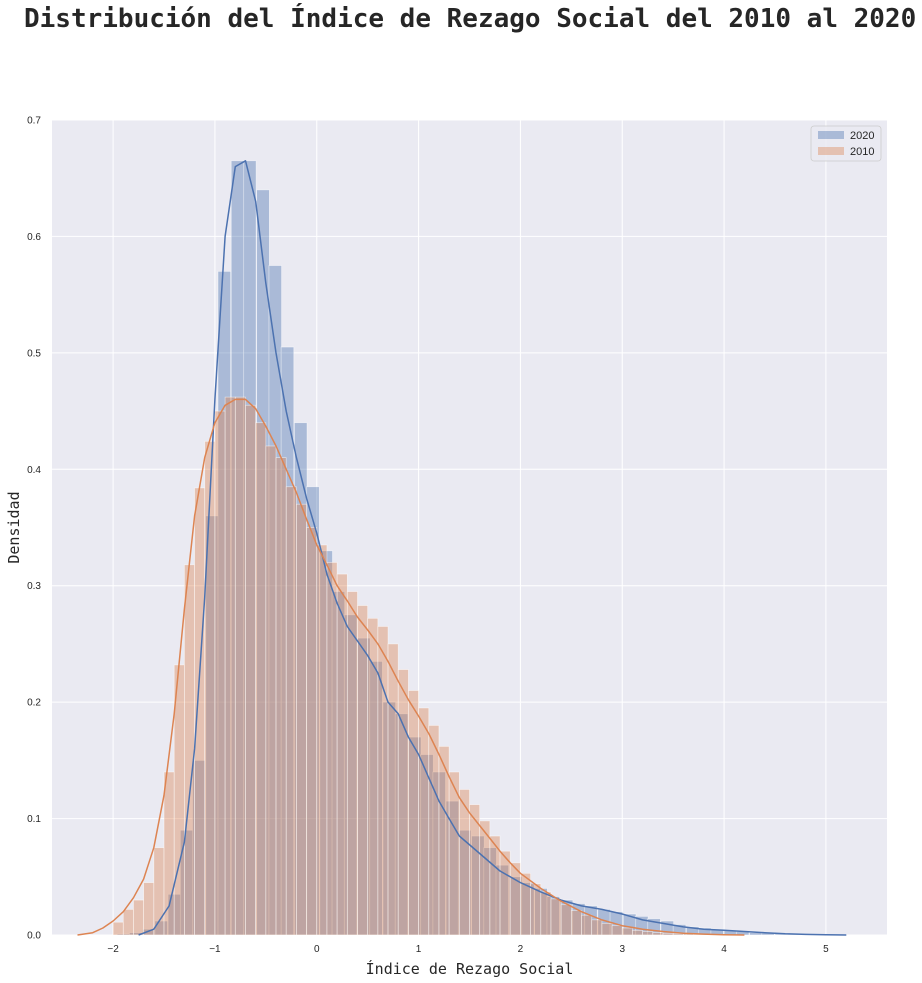 The image size is (922, 983). What do you see at coordinates (113, 949) in the screenshot?
I see `x-tick-label: −2` at bounding box center [113, 949].